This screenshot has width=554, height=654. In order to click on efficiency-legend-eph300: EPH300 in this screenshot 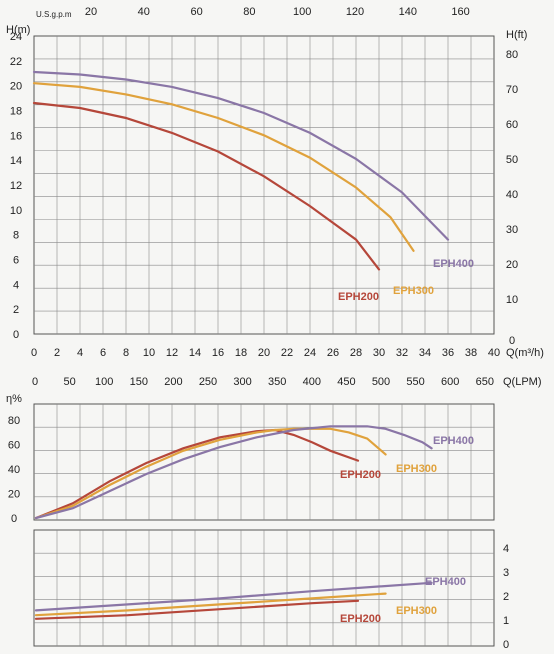, I will do `click(416, 469)`.